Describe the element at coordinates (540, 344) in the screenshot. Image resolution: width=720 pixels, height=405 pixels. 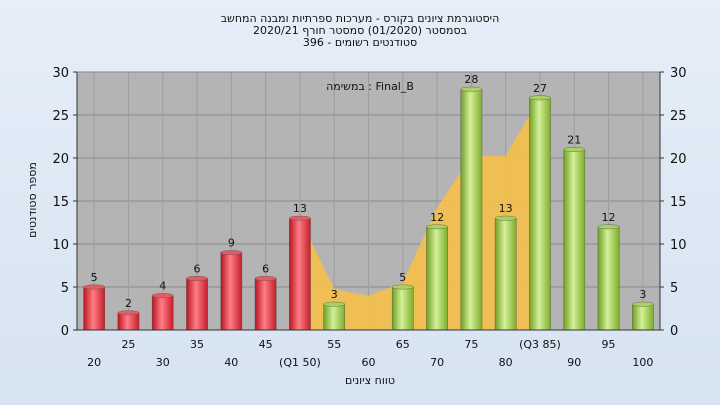
I see `x-tick-label: (Q3 85)` at that location.